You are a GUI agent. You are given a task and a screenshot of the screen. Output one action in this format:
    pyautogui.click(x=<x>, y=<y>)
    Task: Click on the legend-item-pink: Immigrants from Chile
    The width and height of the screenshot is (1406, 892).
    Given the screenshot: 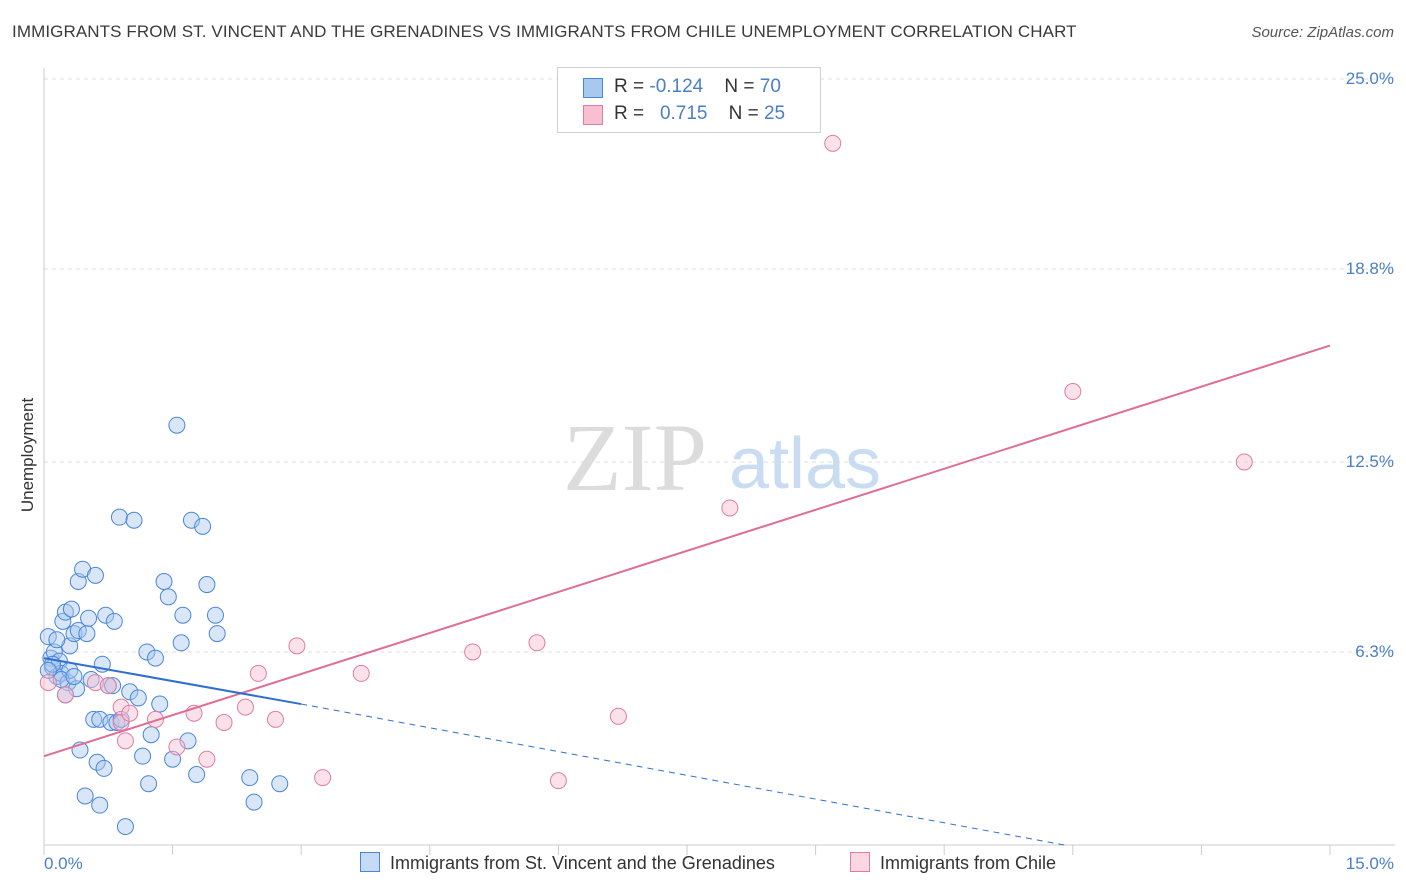 What is the action you would take?
    pyautogui.click(x=953, y=863)
    